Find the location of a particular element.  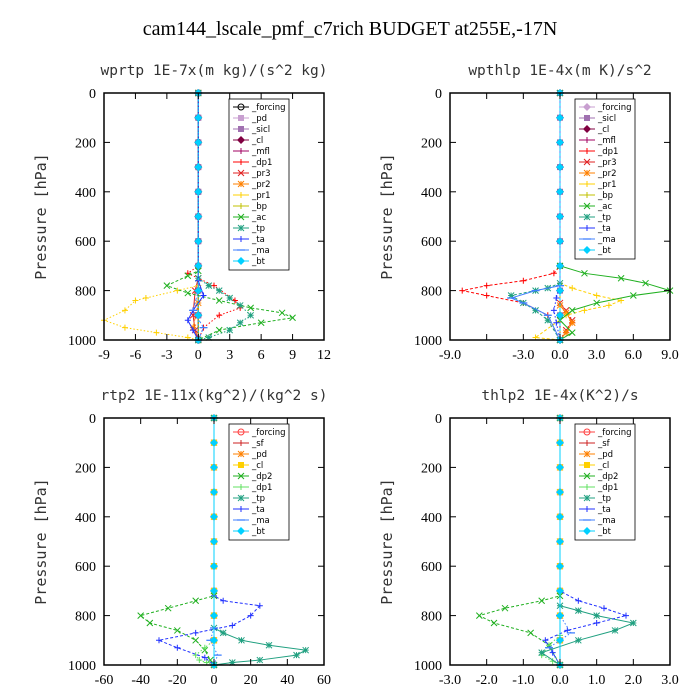

series-line-dp2 is located at coordinates (519, 542).